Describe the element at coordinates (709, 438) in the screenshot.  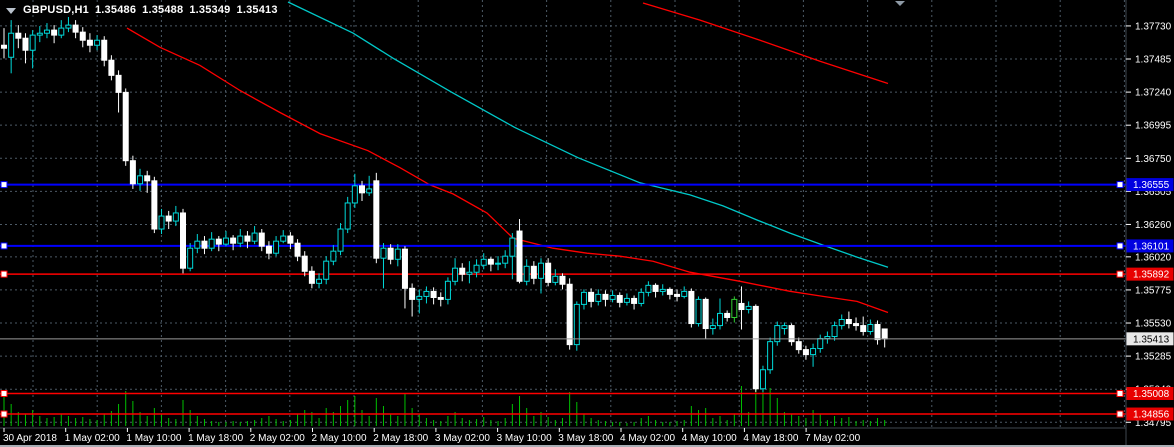
I see `time-tick-label: 4 May 10:00` at that location.